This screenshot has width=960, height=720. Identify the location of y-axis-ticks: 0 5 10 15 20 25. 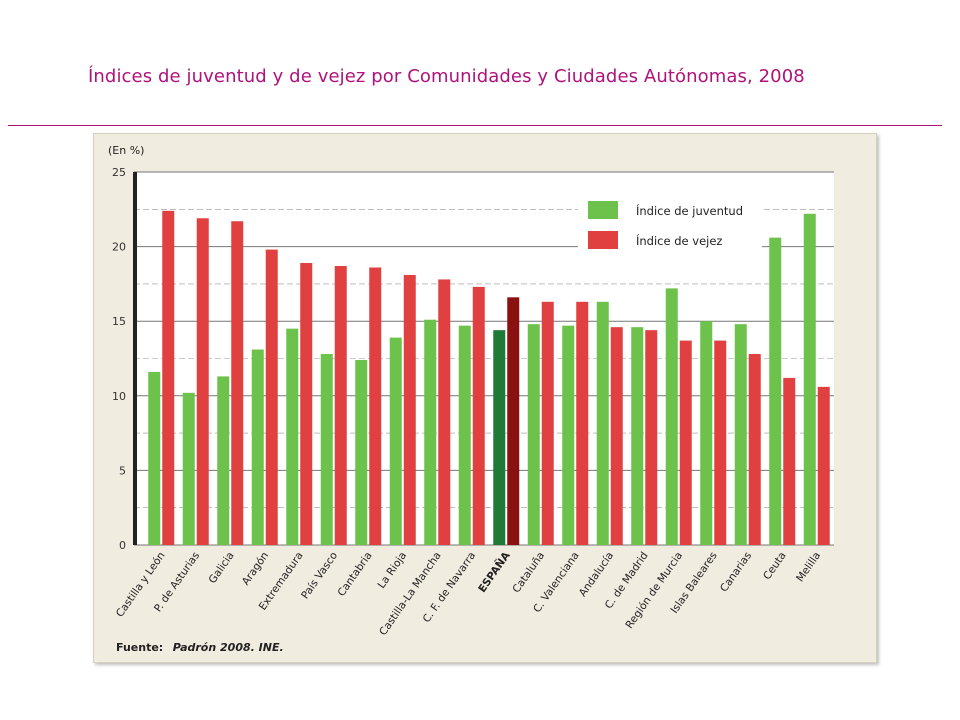
(119, 359).